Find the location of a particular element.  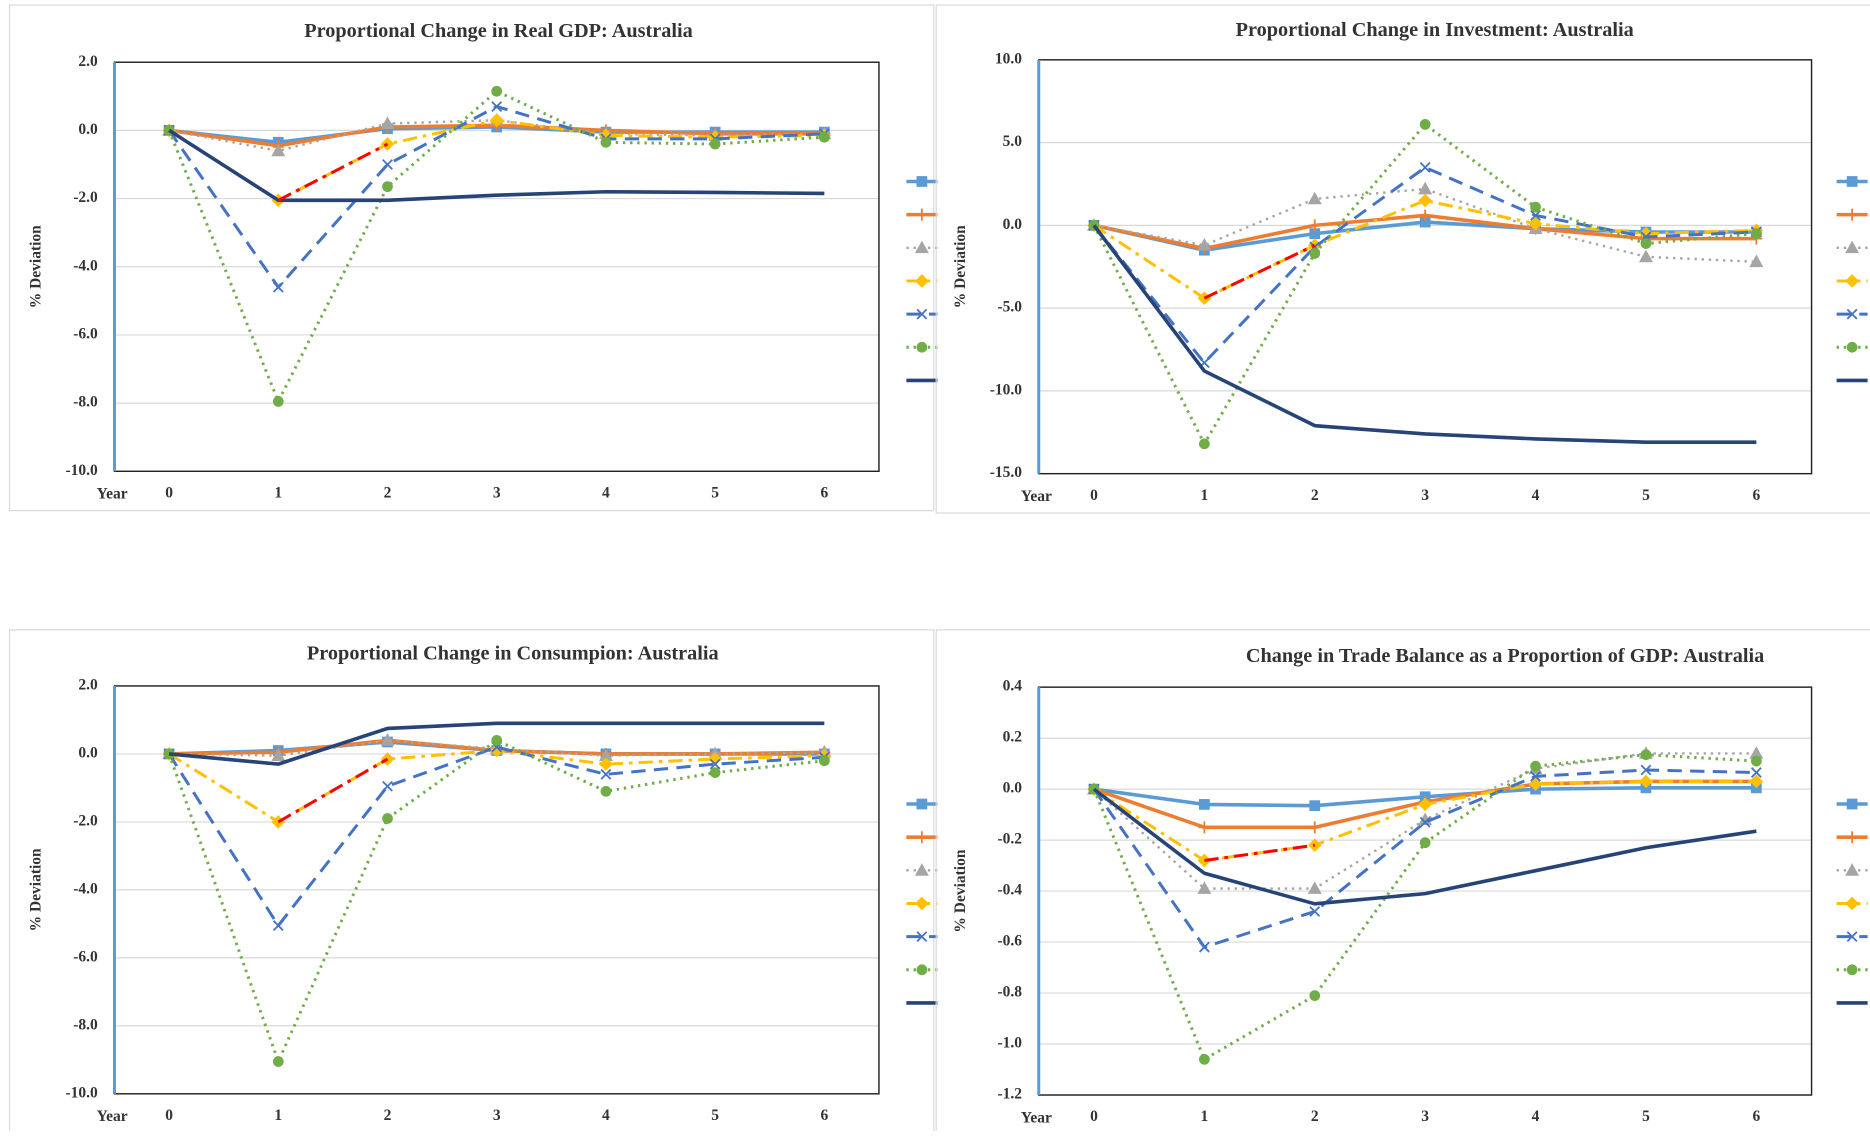

y-tick-label: -4.0 is located at coordinates (85, 888).